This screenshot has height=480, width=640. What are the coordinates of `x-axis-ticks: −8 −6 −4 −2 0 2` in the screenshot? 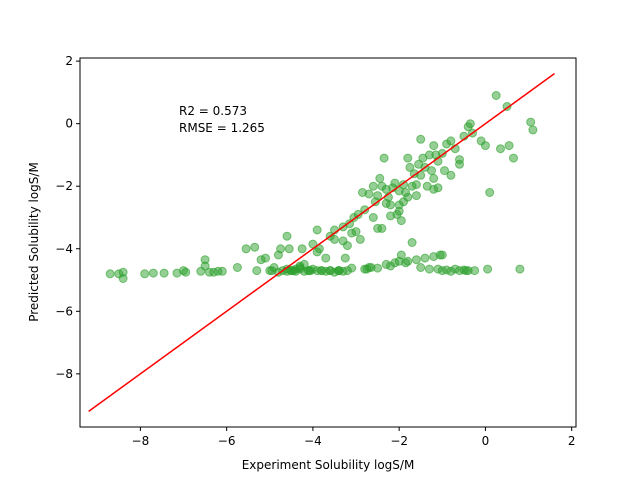 It's located at (354, 437).